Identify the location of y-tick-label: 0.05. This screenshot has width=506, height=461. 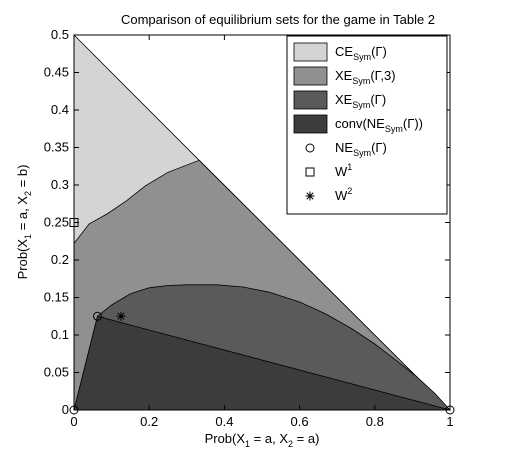
(56, 372).